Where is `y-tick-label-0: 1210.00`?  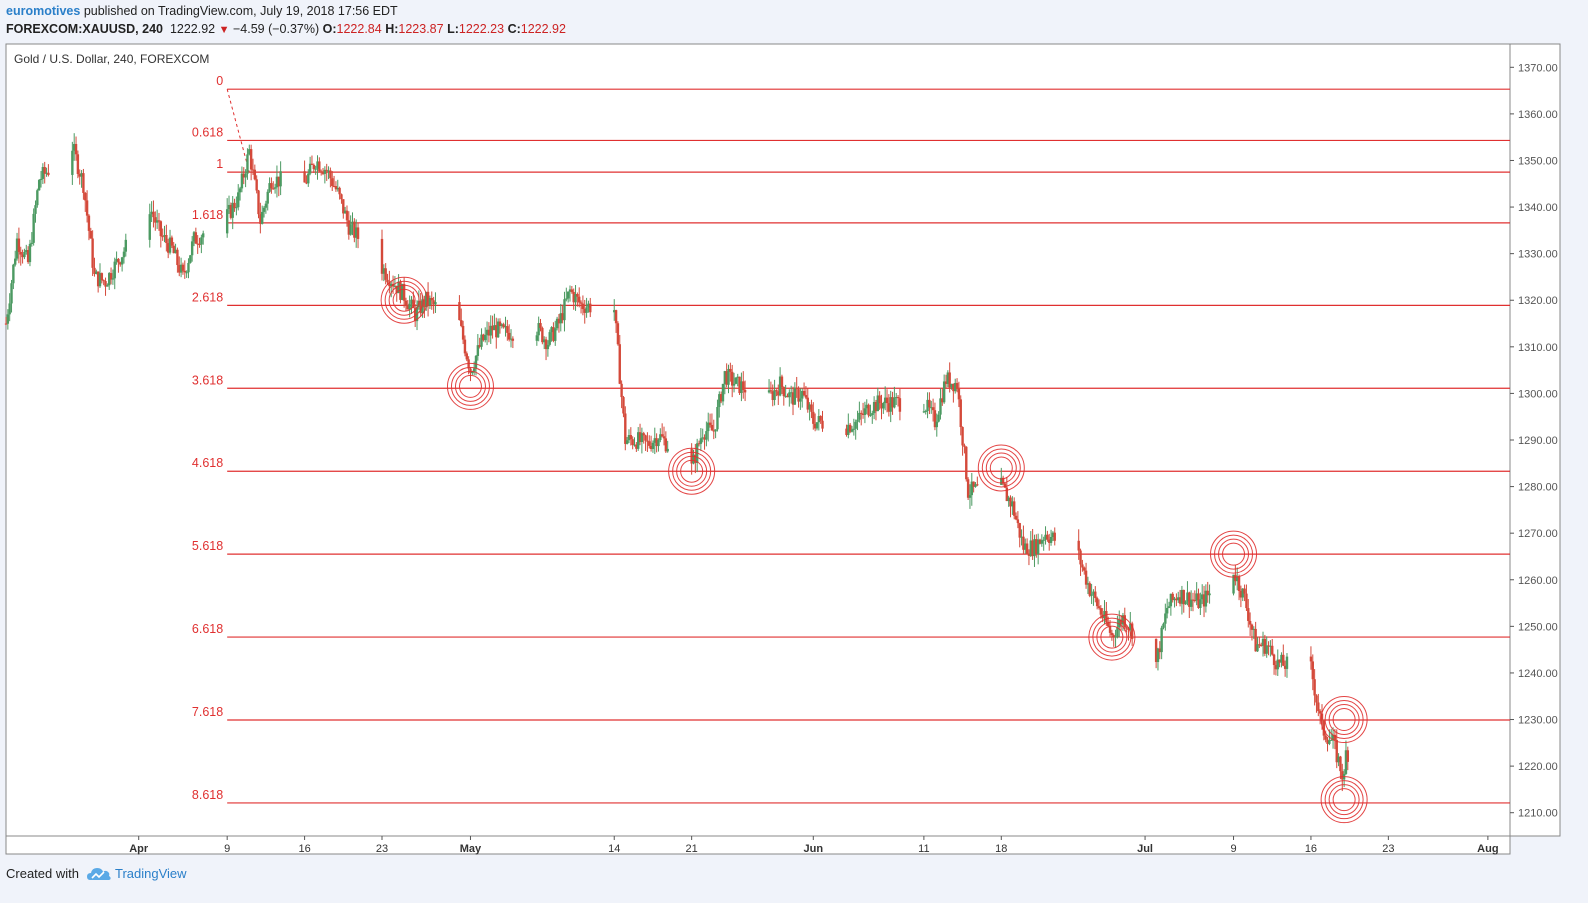
y-tick-label-0: 1210.00 is located at coordinates (1538, 814).